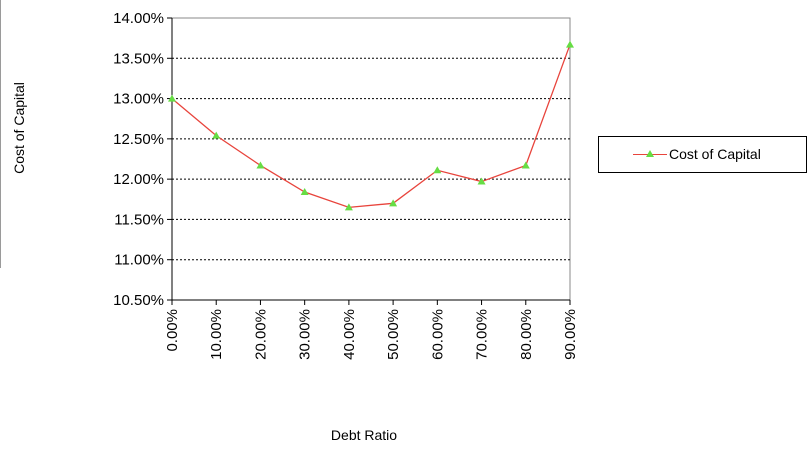 Image resolution: width=812 pixels, height=452 pixels. I want to click on x-tick-label: 70.00%, so click(482, 334).